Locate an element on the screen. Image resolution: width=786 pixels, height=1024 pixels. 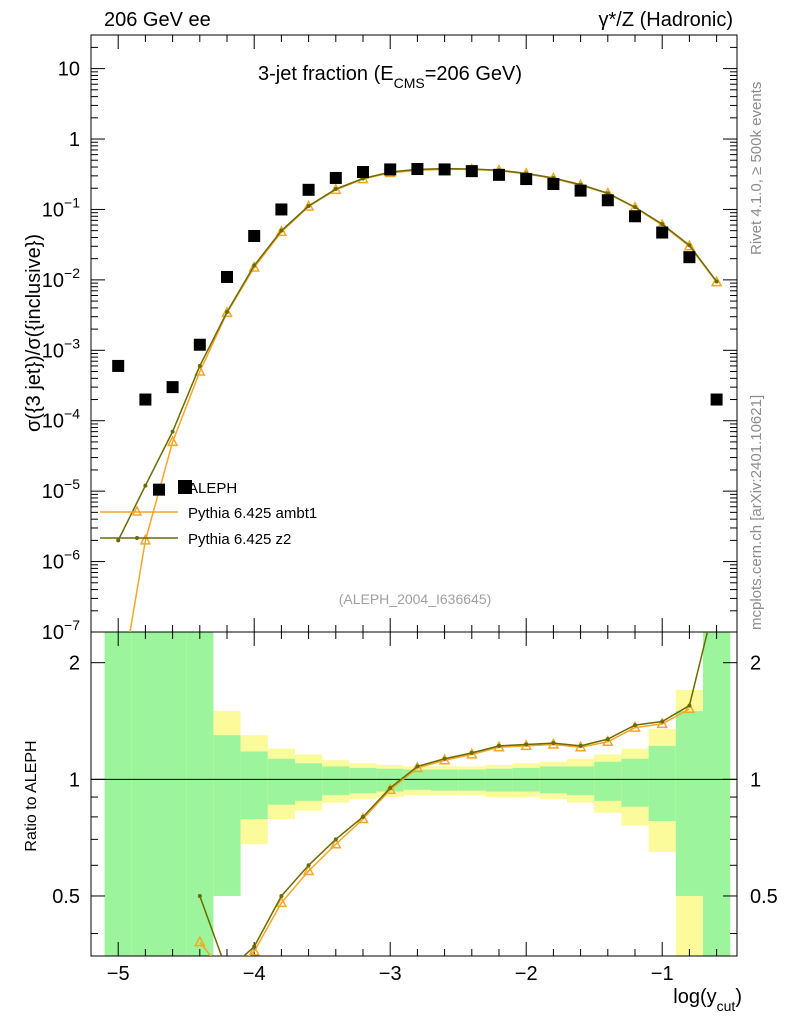
chart-title-tail: =206 GeV) is located at coordinates (473, 74).